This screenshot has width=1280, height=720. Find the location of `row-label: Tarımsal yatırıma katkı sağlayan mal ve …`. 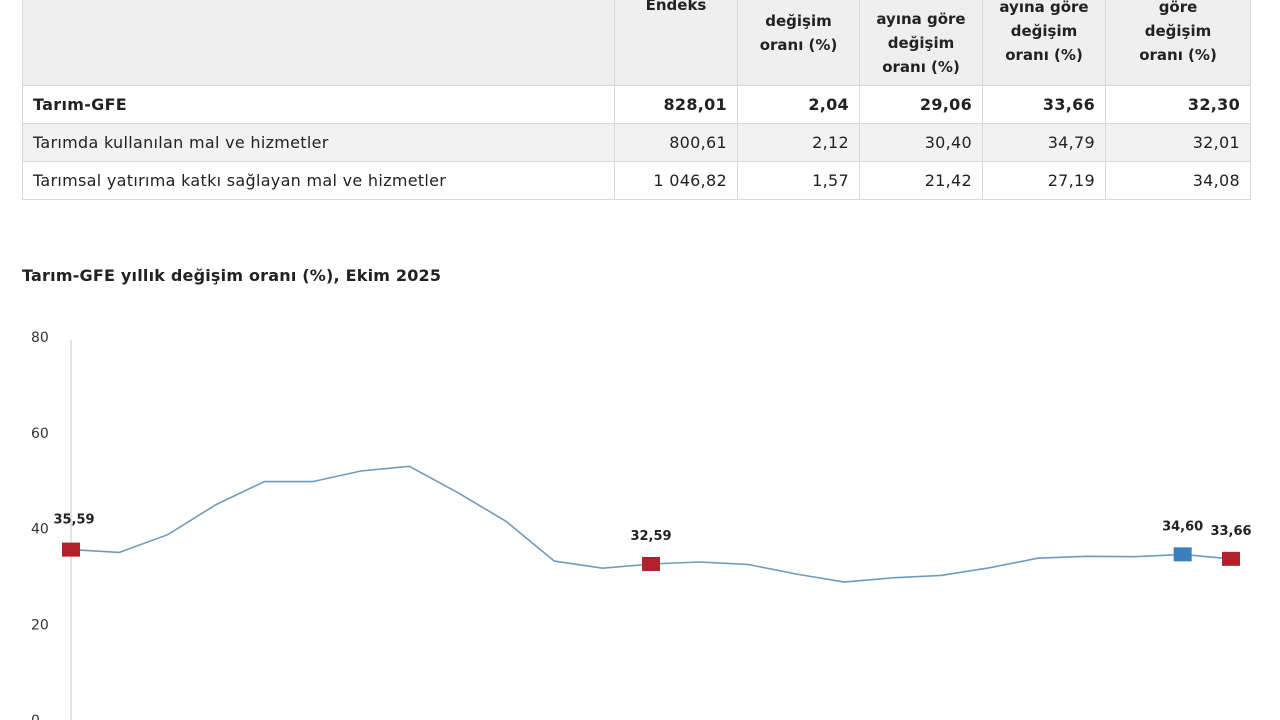

row-label: Tarımsal yatırıma katkı sağlayan mal ve … is located at coordinates (318, 180).